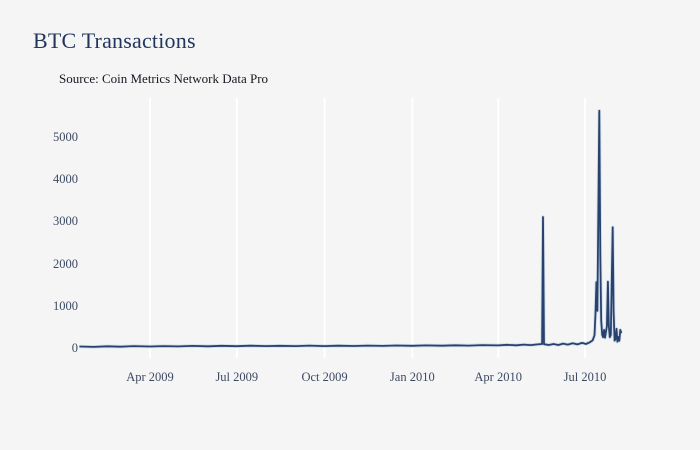 This screenshot has height=450, width=700. What do you see at coordinates (74, 348) in the screenshot?
I see `y-axis-tick-label: 0` at bounding box center [74, 348].